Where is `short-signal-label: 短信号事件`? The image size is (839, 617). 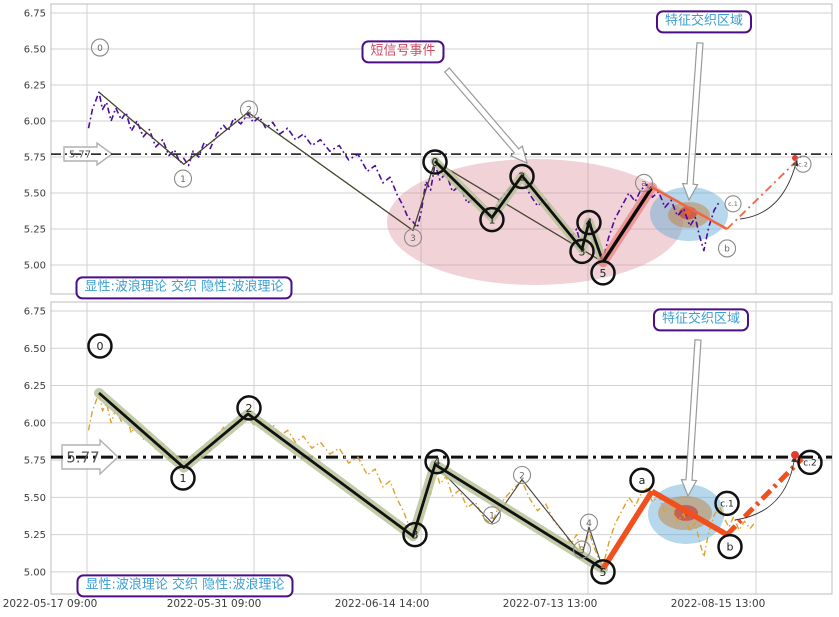 short-signal-label: 短信号事件 is located at coordinates (403, 52).